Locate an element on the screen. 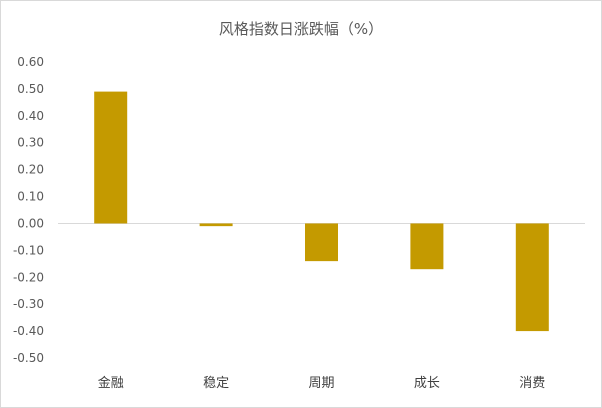 This screenshot has height=408, width=602. y-tick-label: 0.00 is located at coordinates (30, 223).